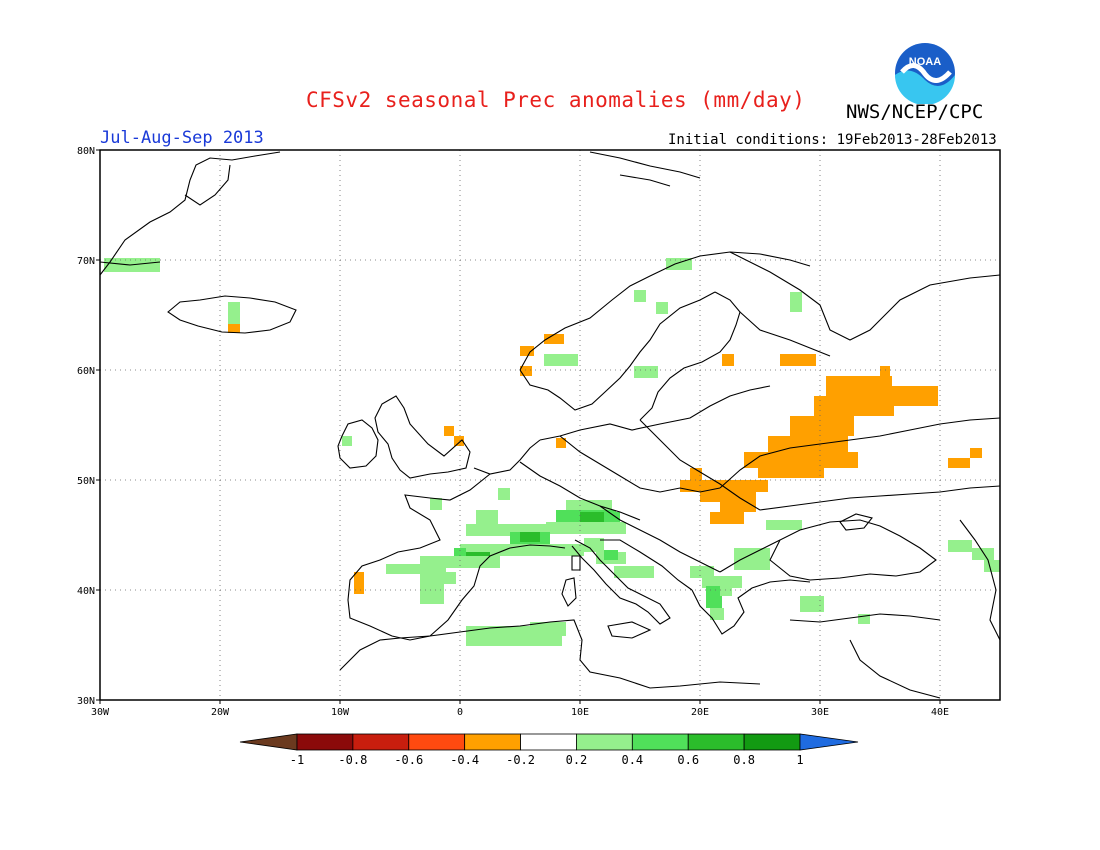 The width and height of the screenshot is (1100, 850). I want to click on lat-label: 40N, so click(86, 591).